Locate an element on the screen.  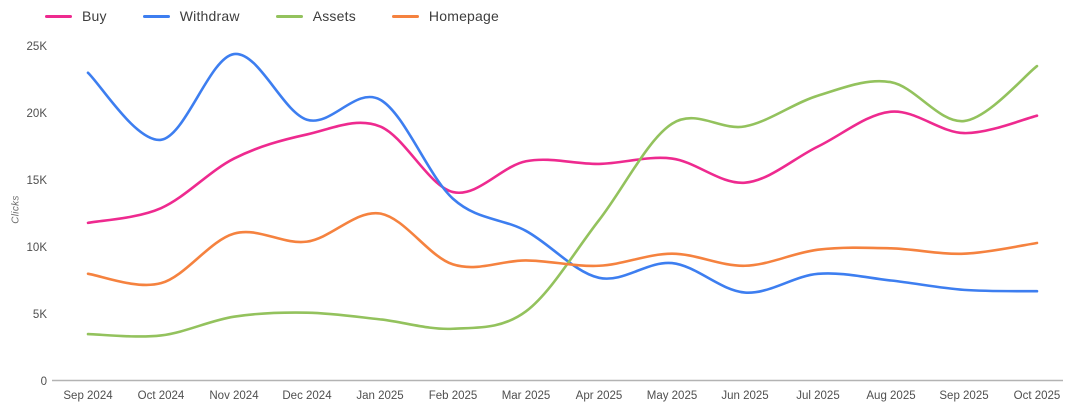
x-tick-label: Nov 2024 is located at coordinates (234, 396).